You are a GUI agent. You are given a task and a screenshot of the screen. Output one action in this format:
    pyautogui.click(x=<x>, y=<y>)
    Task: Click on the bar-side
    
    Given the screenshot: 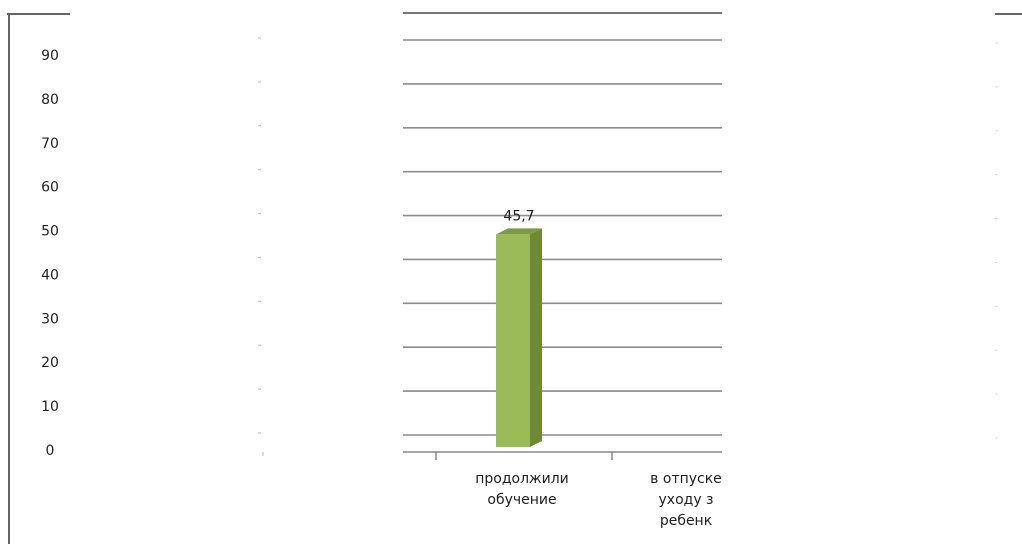 What is the action you would take?
    pyautogui.click(x=536, y=337)
    